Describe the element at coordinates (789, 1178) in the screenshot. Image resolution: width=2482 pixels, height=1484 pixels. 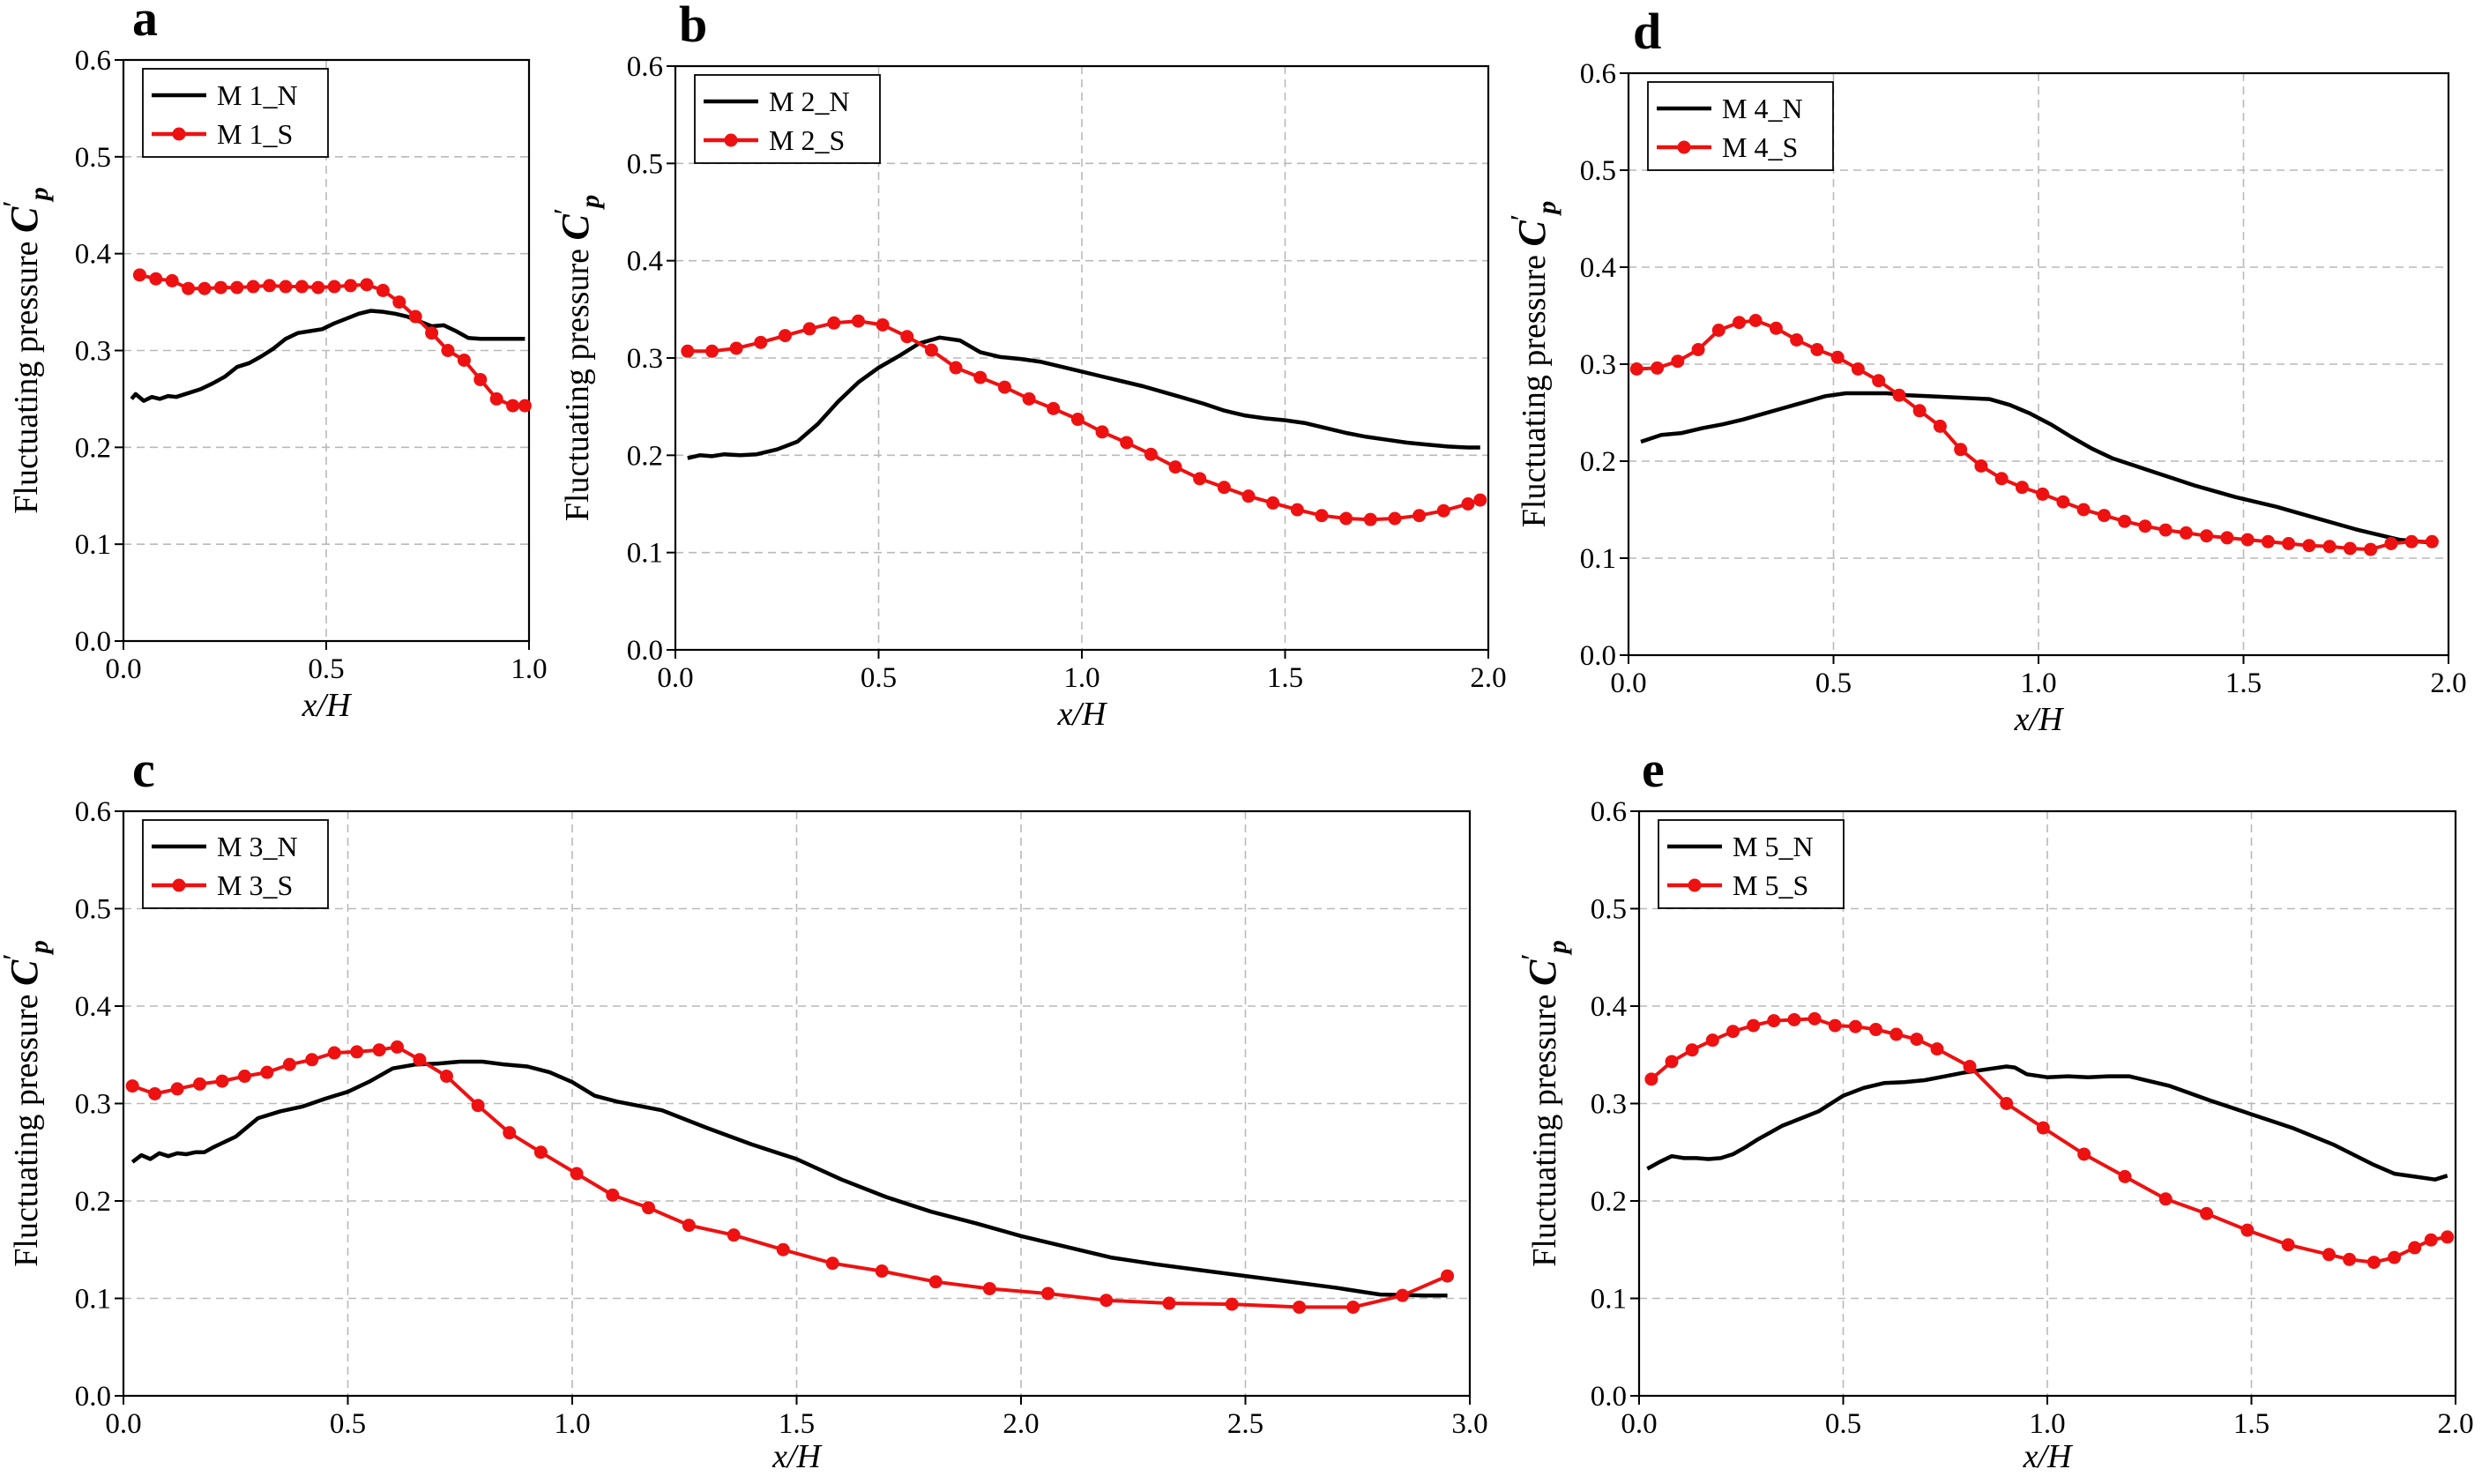
I see `series-line-m3_n` at that location.